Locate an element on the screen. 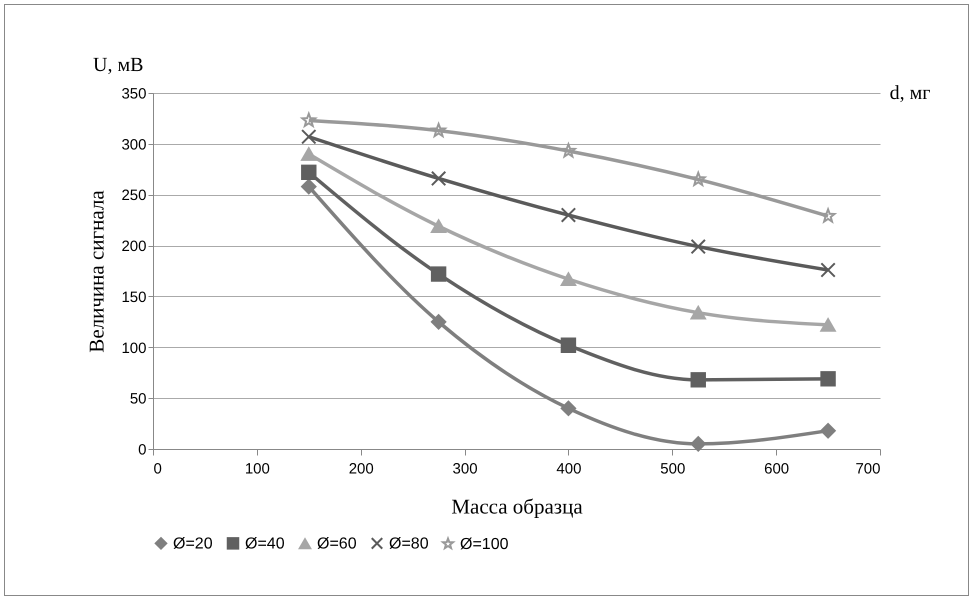  text: d, мг is located at coordinates (910, 93).